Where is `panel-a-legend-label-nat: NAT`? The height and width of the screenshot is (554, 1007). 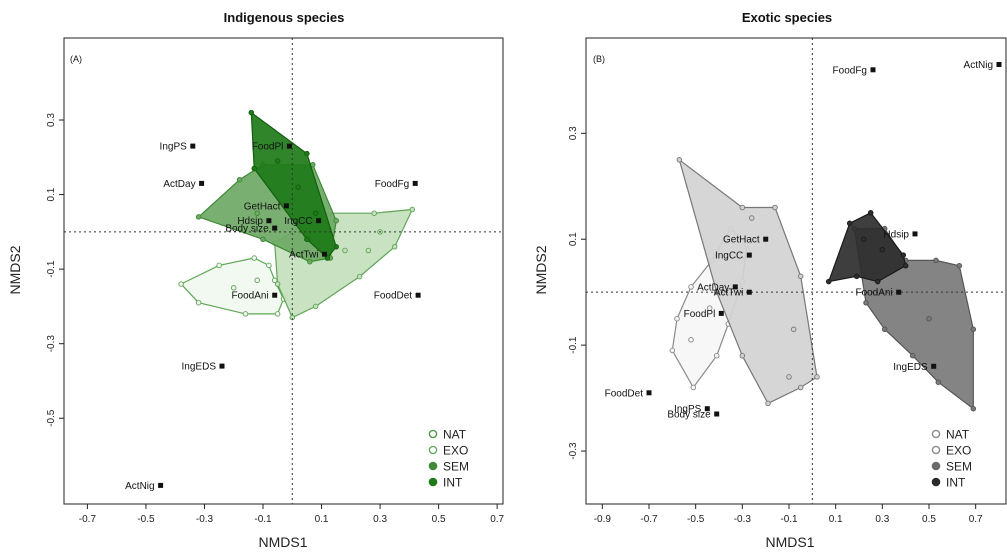 panel-a-legend-label-nat: NAT is located at coordinates (455, 435).